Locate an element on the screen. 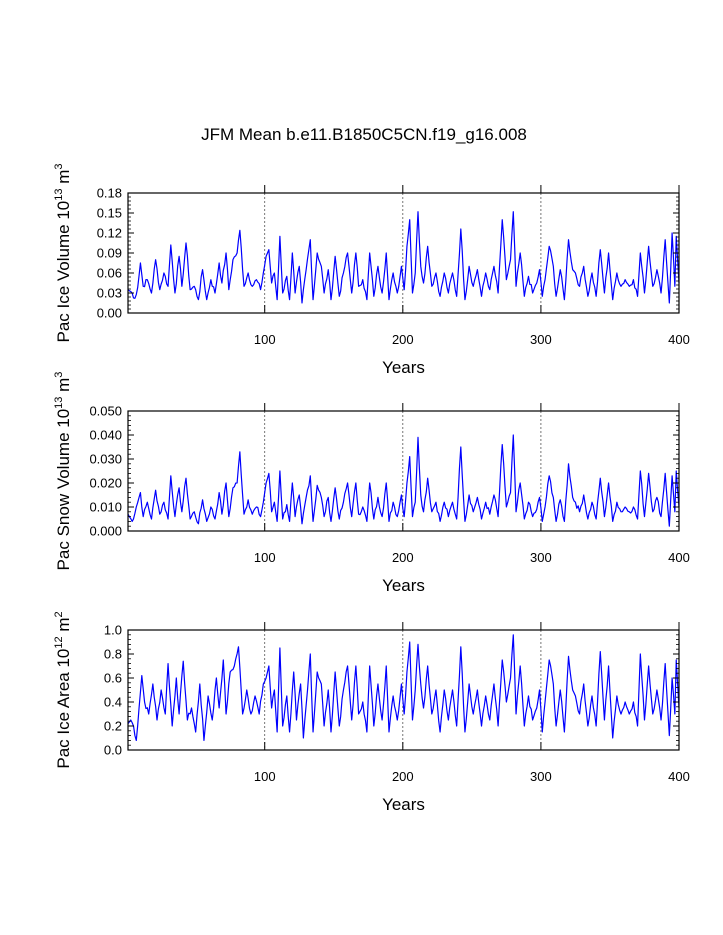 The height and width of the screenshot is (935, 723). y-tick-label: 0.020 is located at coordinates (105, 483).